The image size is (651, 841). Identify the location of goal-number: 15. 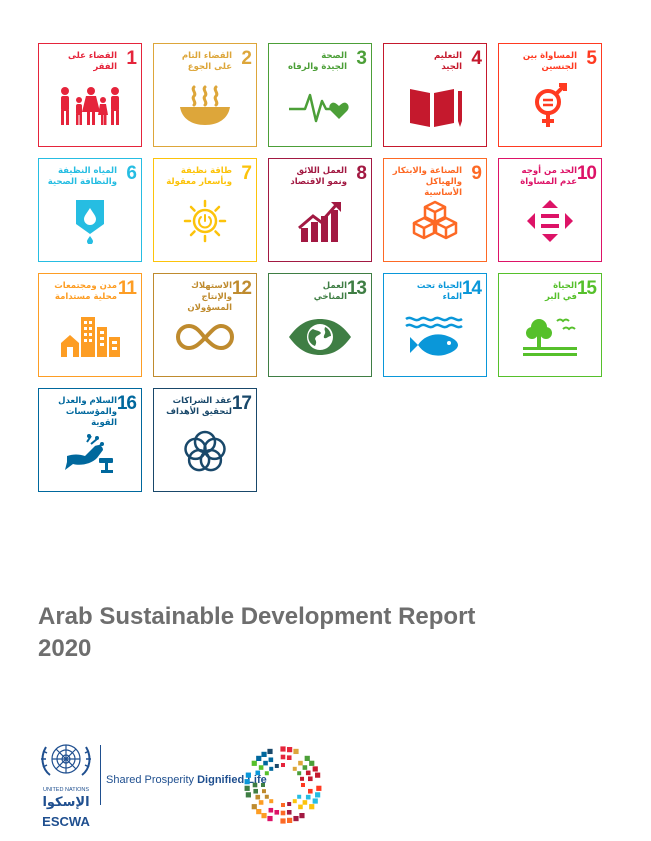
(586, 288).